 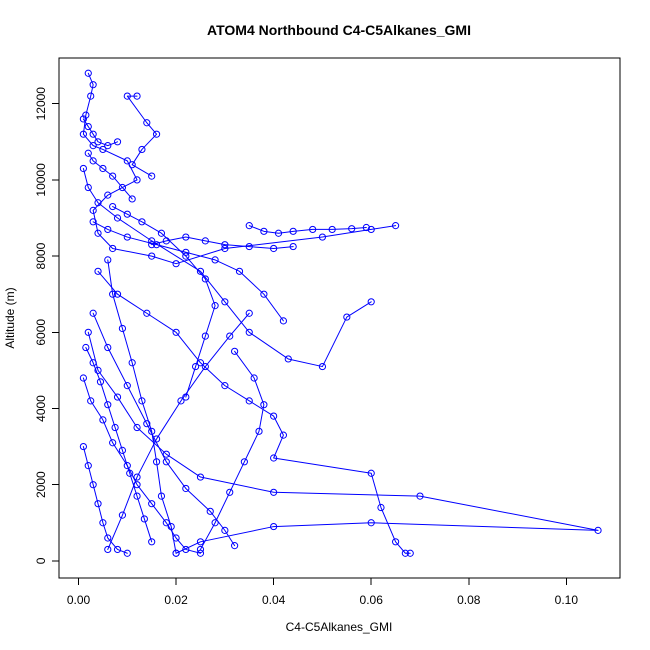 I want to click on y-axis-tick-label: 6000, so click(x=41, y=332).